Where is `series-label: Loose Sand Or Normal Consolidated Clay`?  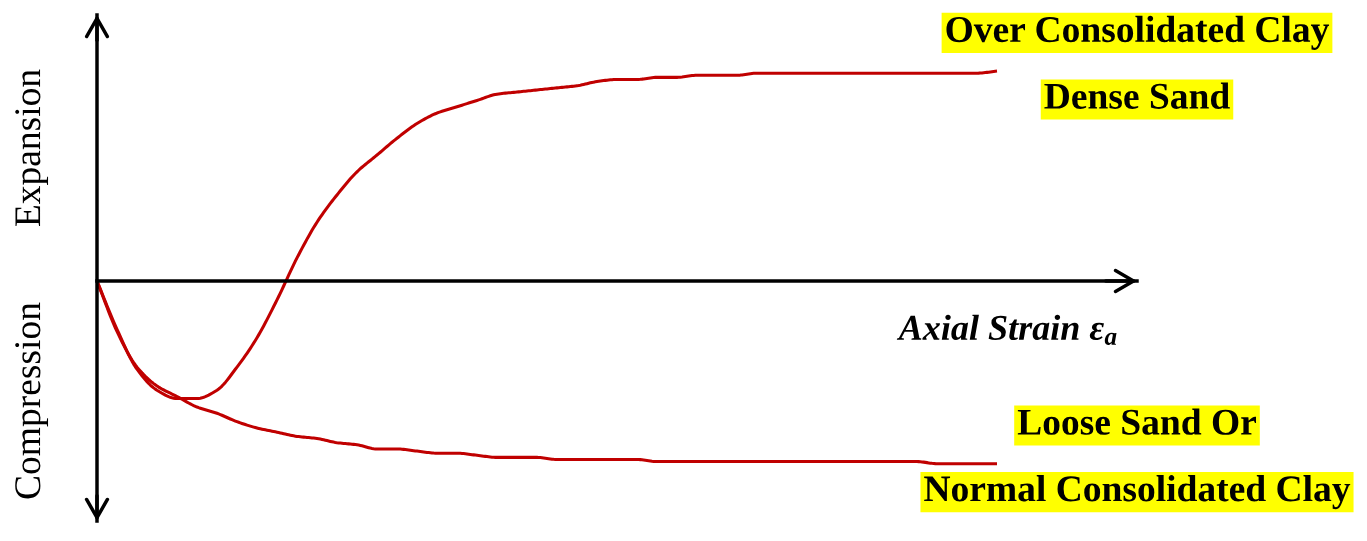 series-label: Loose Sand Or Normal Consolidated Clay is located at coordinates (1137, 459).